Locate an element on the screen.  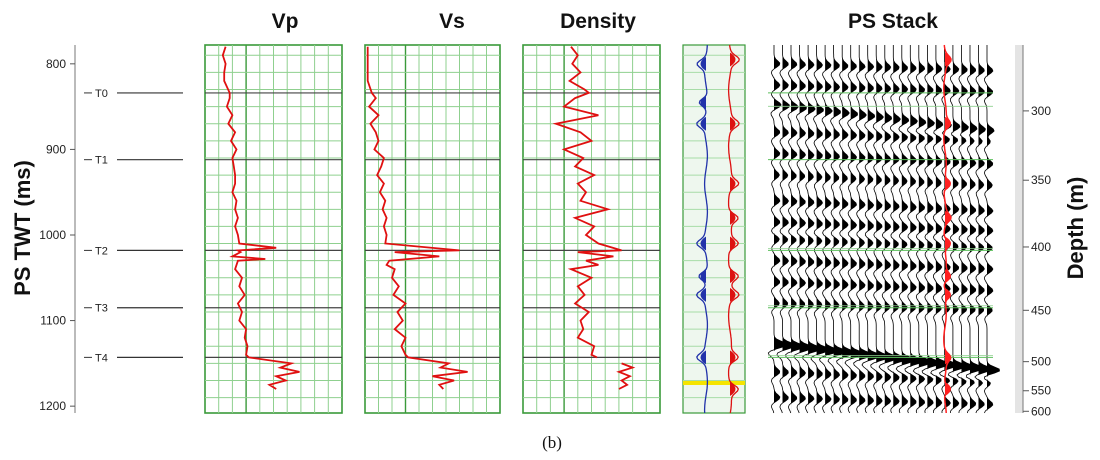
horizon-label: T0 is located at coordinates (101, 94).